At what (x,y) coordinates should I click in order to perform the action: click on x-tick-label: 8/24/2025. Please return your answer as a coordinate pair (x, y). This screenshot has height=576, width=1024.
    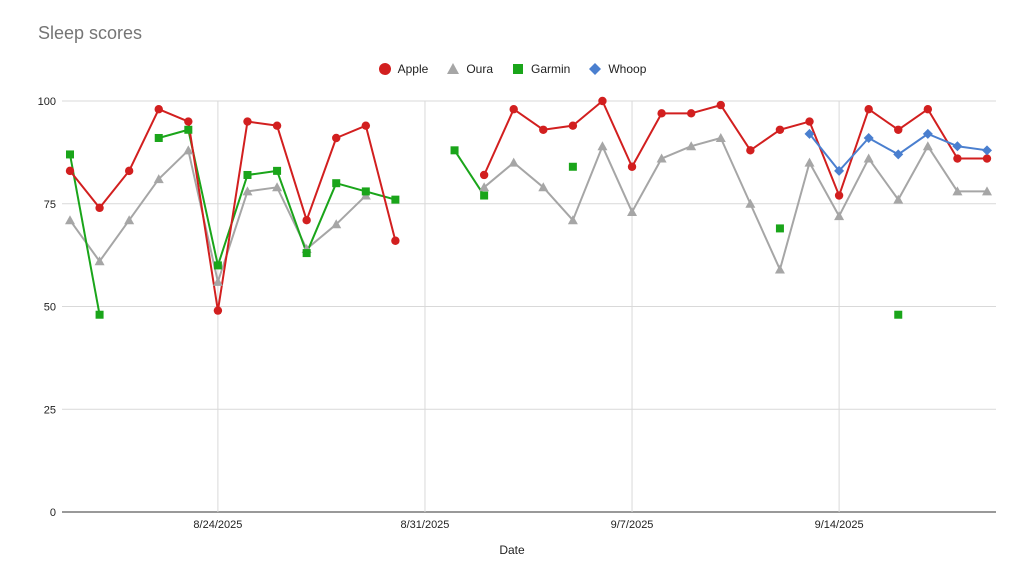
    Looking at the image, I should click on (217, 525).